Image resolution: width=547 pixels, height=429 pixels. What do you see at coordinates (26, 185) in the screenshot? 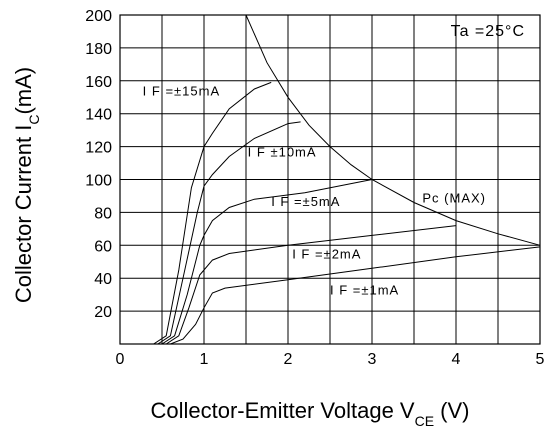
I see `y-axis-label: Collector Current IC(mA)` at bounding box center [26, 185].